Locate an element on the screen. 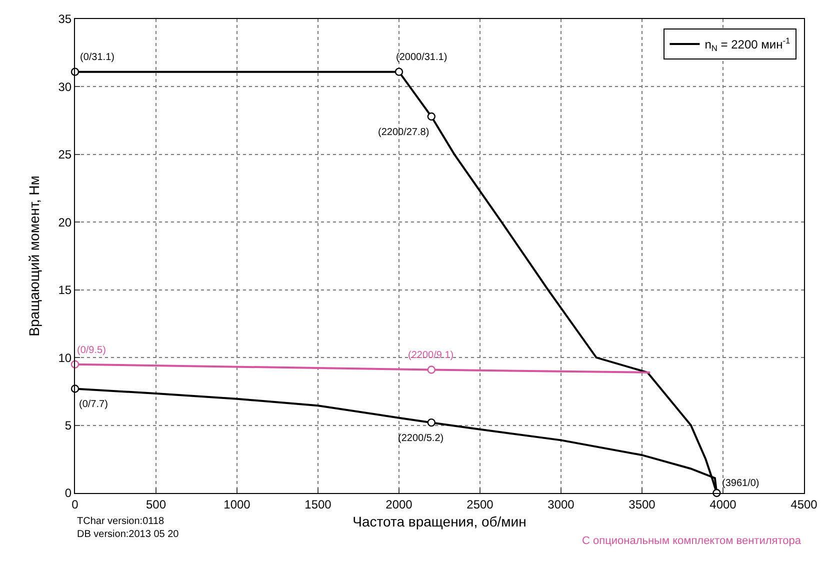  annotation: (2200/27.8) is located at coordinates (404, 132).